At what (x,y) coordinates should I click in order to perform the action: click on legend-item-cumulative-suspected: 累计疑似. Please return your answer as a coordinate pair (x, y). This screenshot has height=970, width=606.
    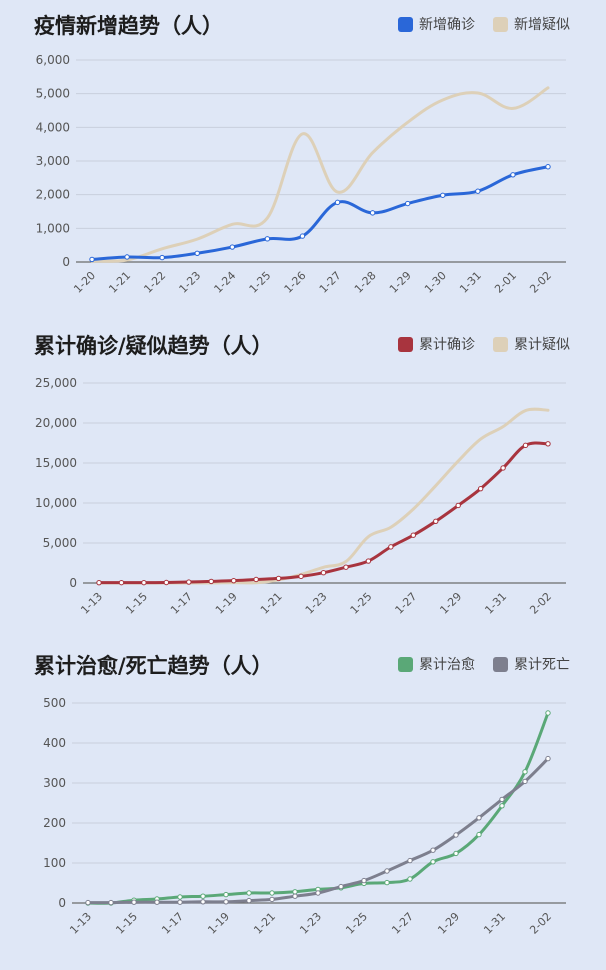
    Looking at the image, I should click on (531, 344).